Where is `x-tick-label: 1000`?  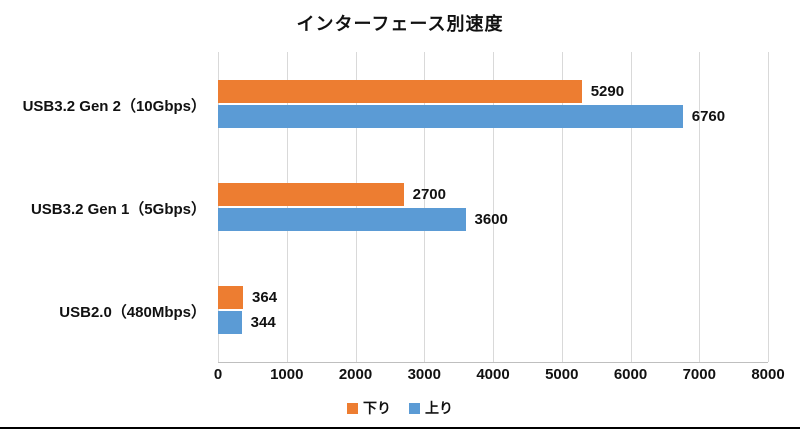
x-tick-label: 1000 is located at coordinates (287, 374).